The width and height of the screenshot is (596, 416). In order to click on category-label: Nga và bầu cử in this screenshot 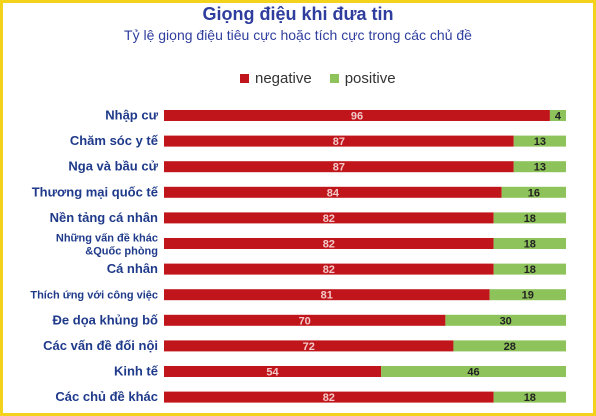, I will do `click(113, 166)`.